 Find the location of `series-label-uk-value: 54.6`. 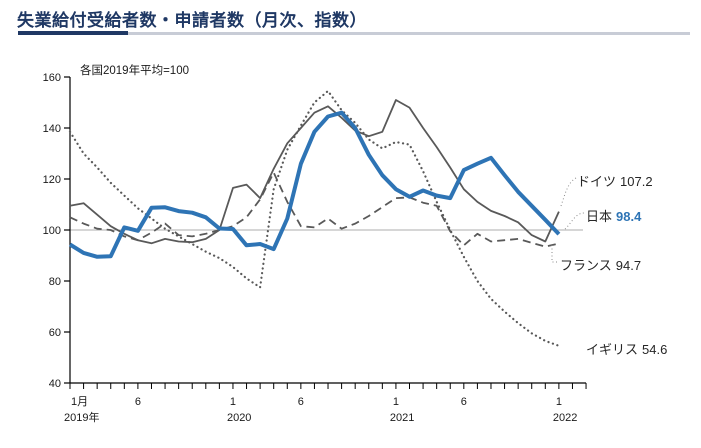

series-label-uk-value: 54.6 is located at coordinates (655, 349).